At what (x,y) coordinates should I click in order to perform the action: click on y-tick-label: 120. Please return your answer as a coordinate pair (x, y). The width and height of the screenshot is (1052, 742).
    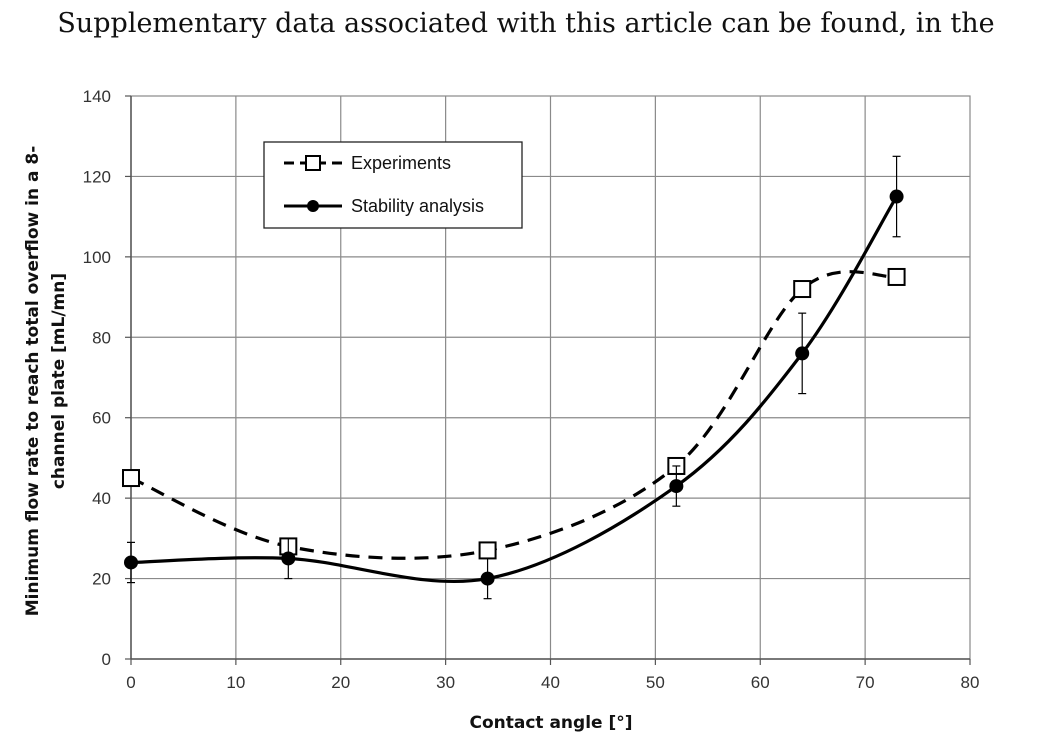
    Looking at the image, I should click on (97, 176).